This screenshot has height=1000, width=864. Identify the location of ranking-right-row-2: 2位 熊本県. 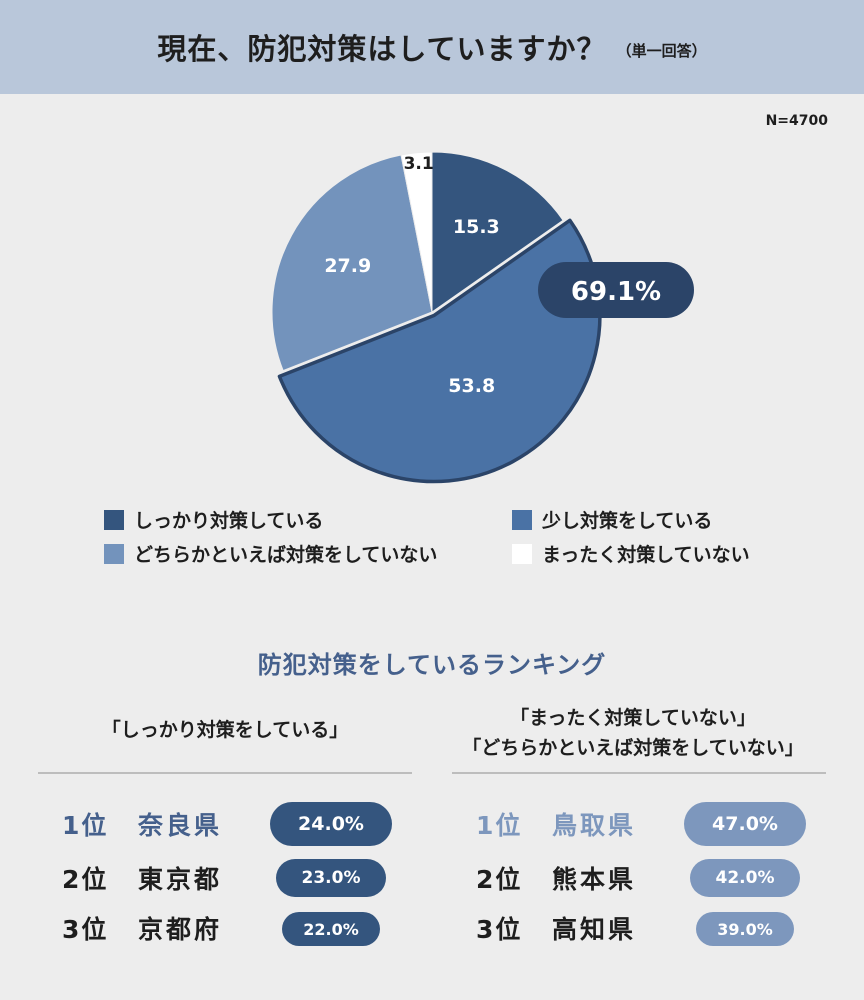
(580, 878).